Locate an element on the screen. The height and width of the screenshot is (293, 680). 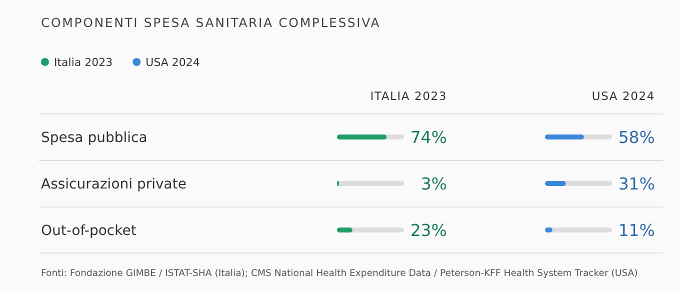
data-label: 74% is located at coordinates (428, 137).